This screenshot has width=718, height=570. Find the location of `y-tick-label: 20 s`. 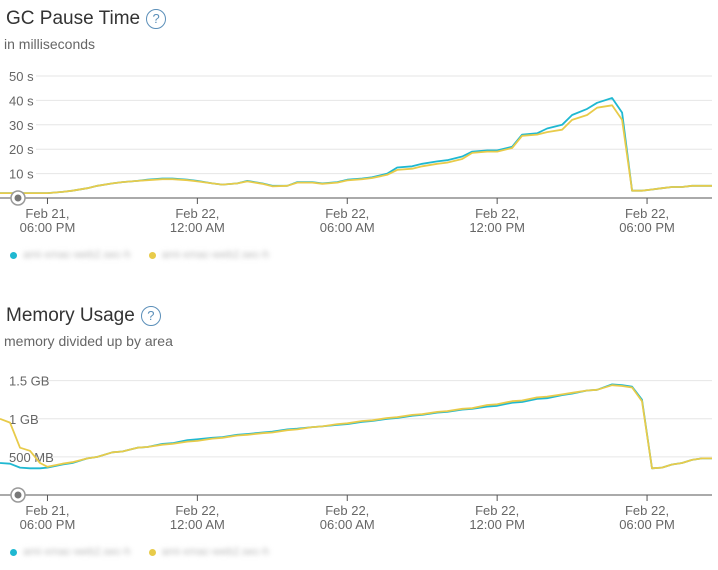

y-tick-label: 20 s is located at coordinates (21, 149).